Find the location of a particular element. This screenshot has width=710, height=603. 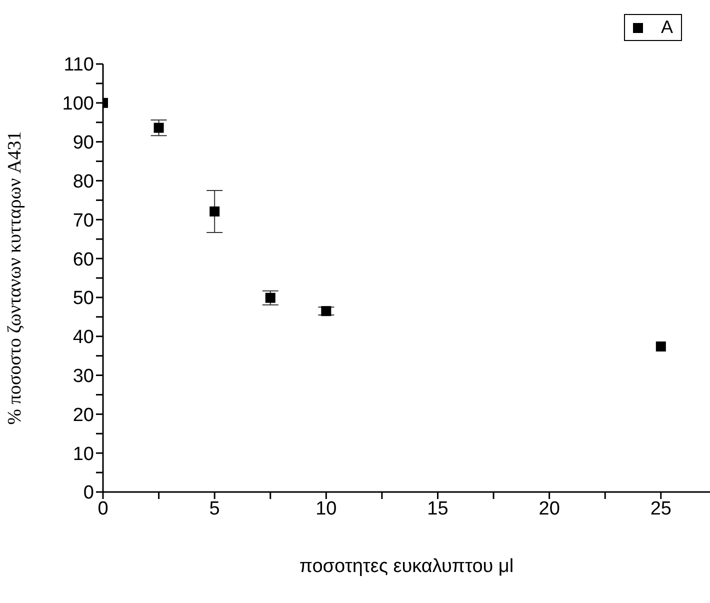

y-tick-label: 40 is located at coordinates (83, 337).